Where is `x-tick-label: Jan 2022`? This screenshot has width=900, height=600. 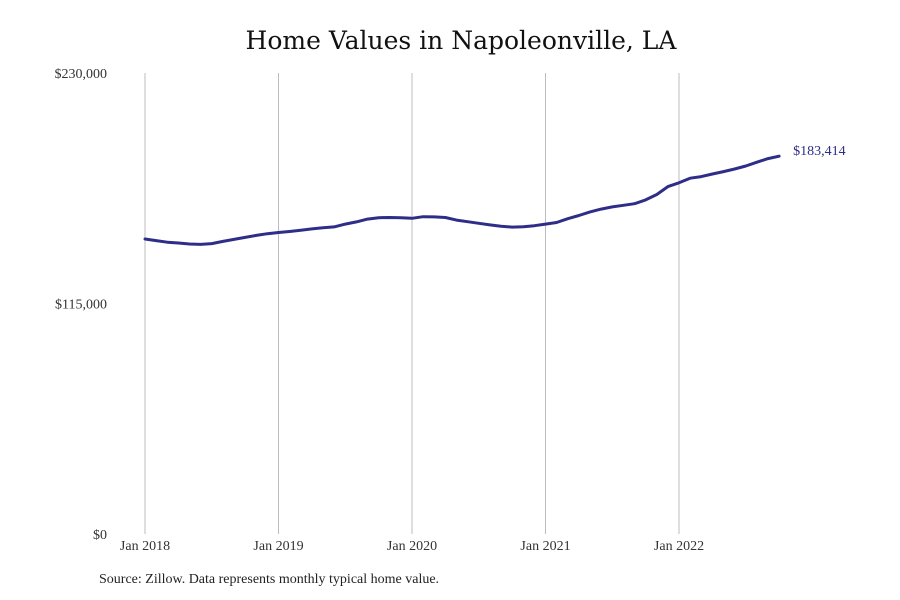
x-tick-label: Jan 2022 is located at coordinates (679, 546).